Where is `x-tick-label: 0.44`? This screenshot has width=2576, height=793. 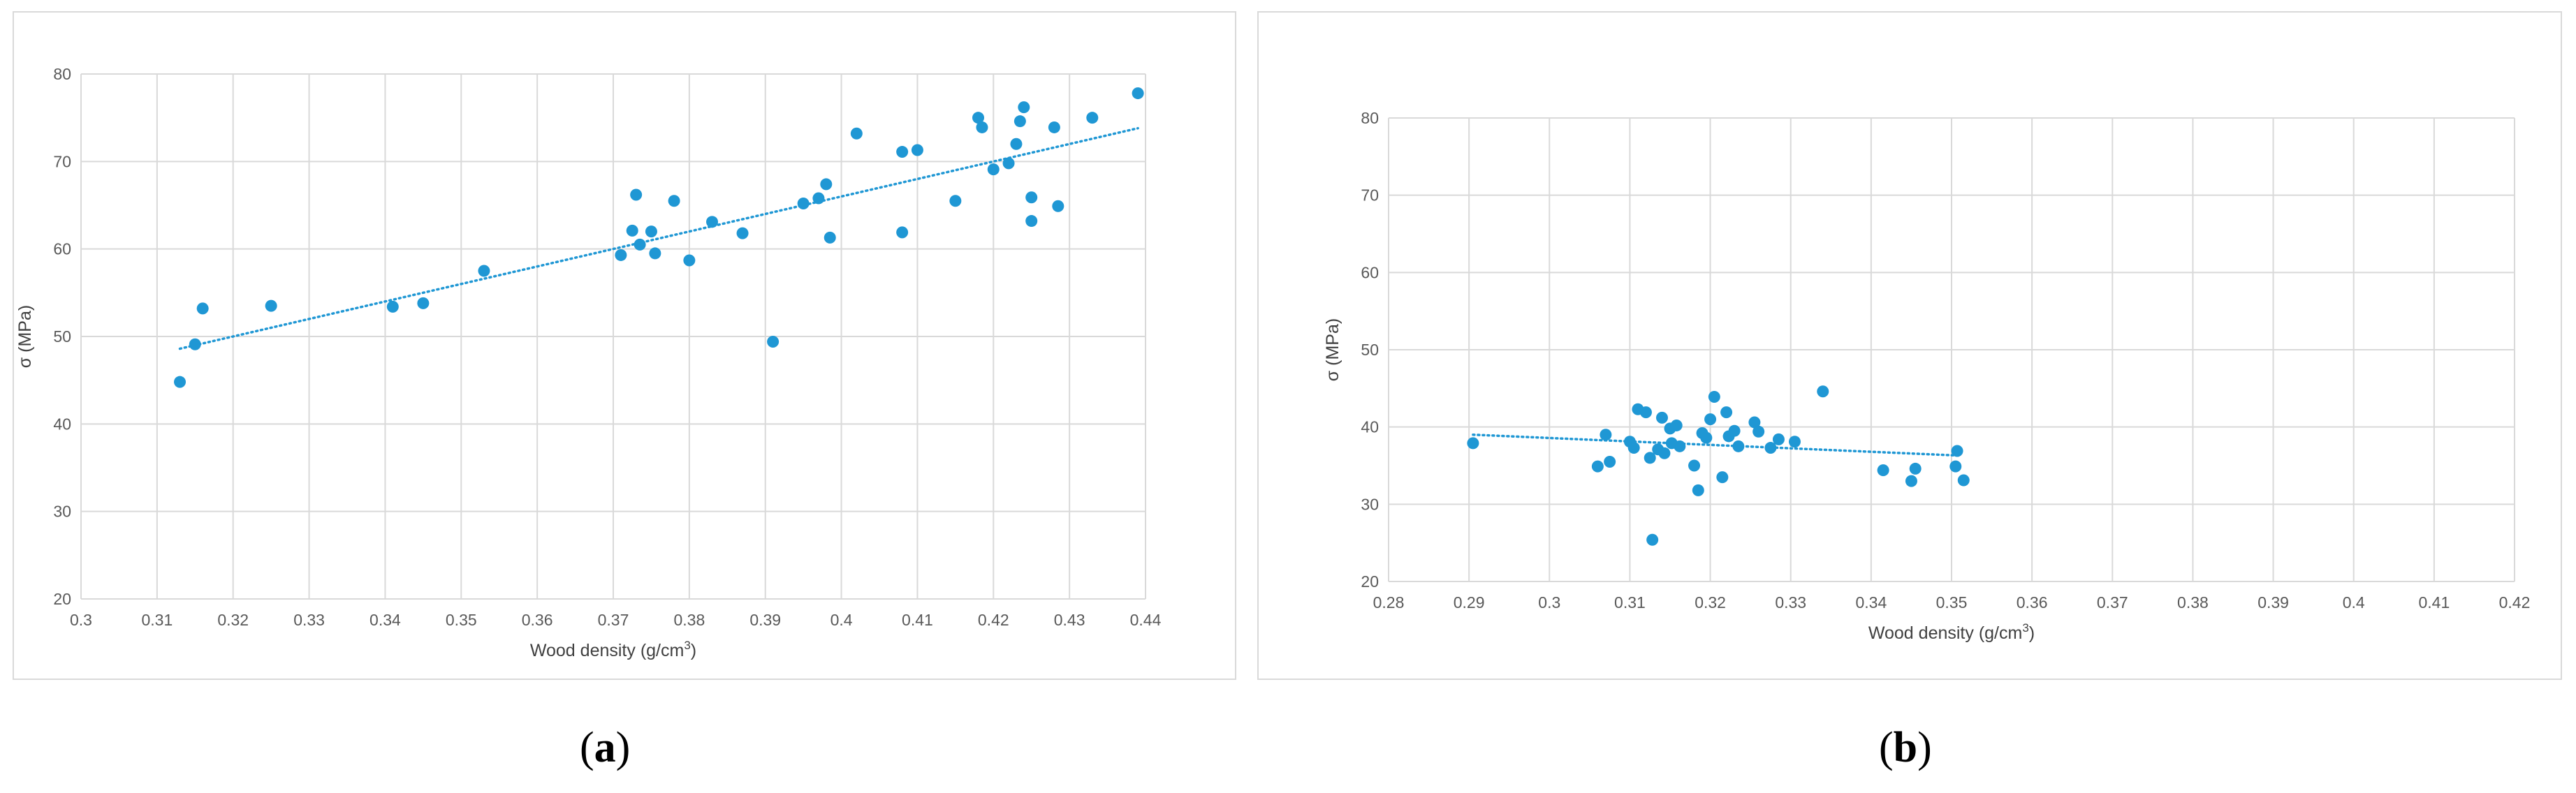 x-tick-label: 0.44 is located at coordinates (1146, 620).